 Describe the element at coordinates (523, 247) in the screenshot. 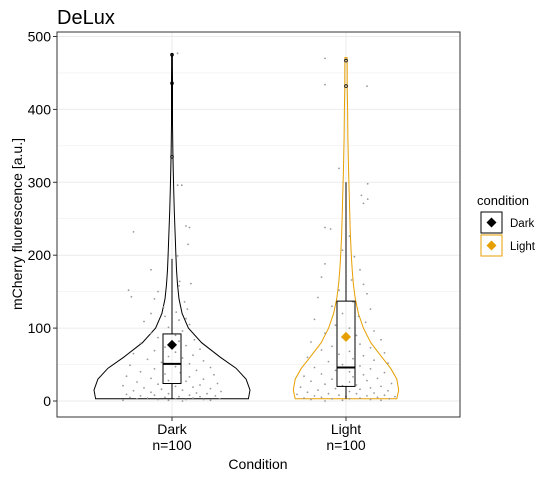

I see `legend-label-light: Light` at that location.